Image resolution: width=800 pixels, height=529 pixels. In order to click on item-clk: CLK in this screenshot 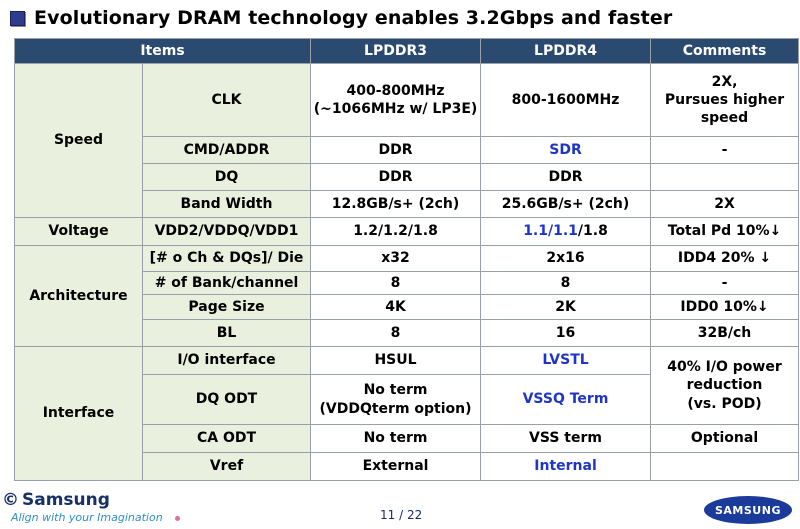, I will do `click(226, 100)`.